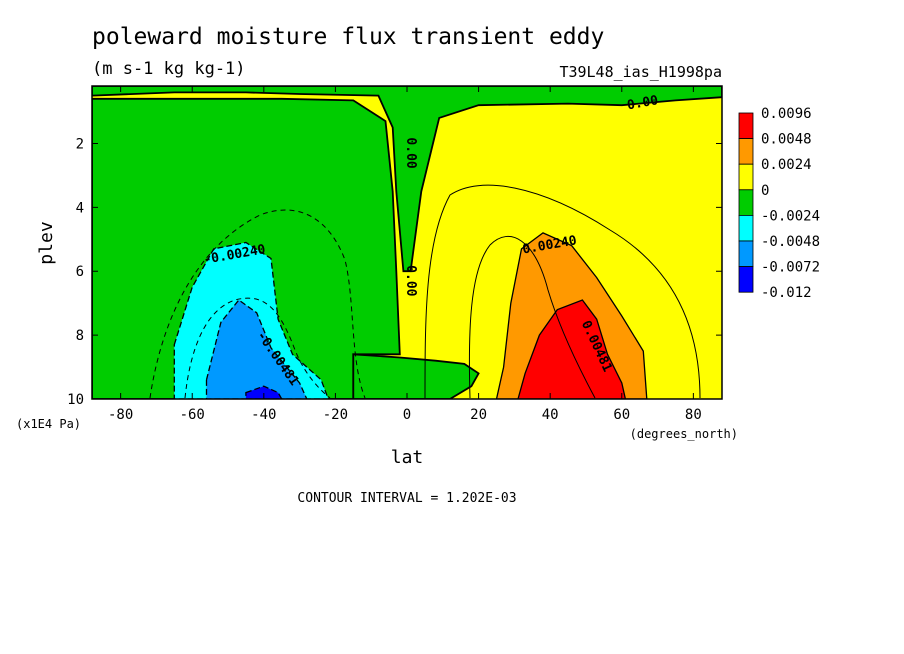  What do you see at coordinates (643, 103) in the screenshot?
I see `contour-label-0: 0.00` at bounding box center [643, 103].